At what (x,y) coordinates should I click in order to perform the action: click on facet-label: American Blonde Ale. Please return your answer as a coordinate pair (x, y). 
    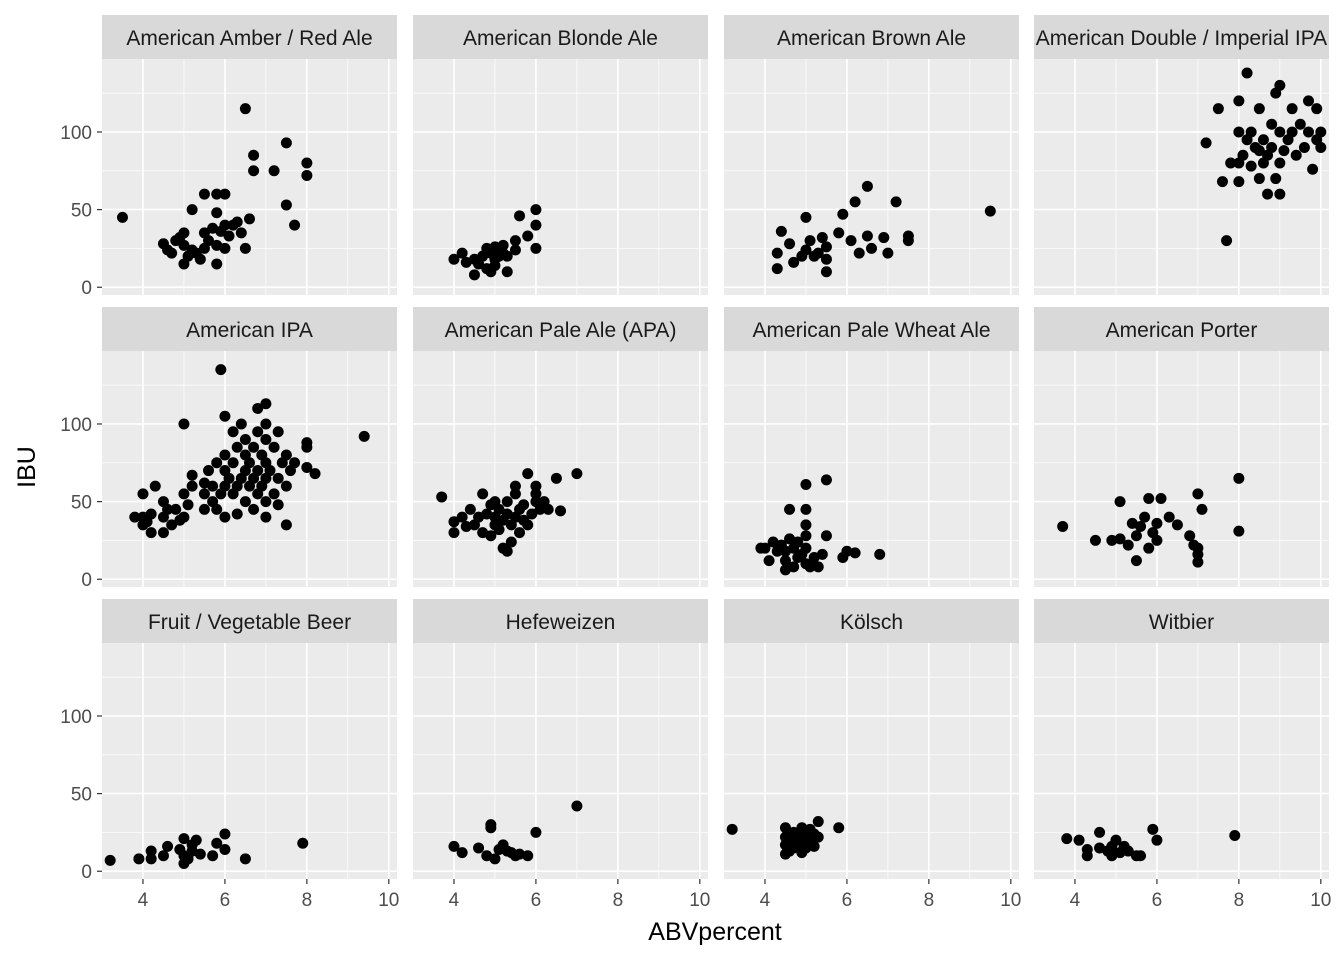
    Looking at the image, I should click on (560, 38).